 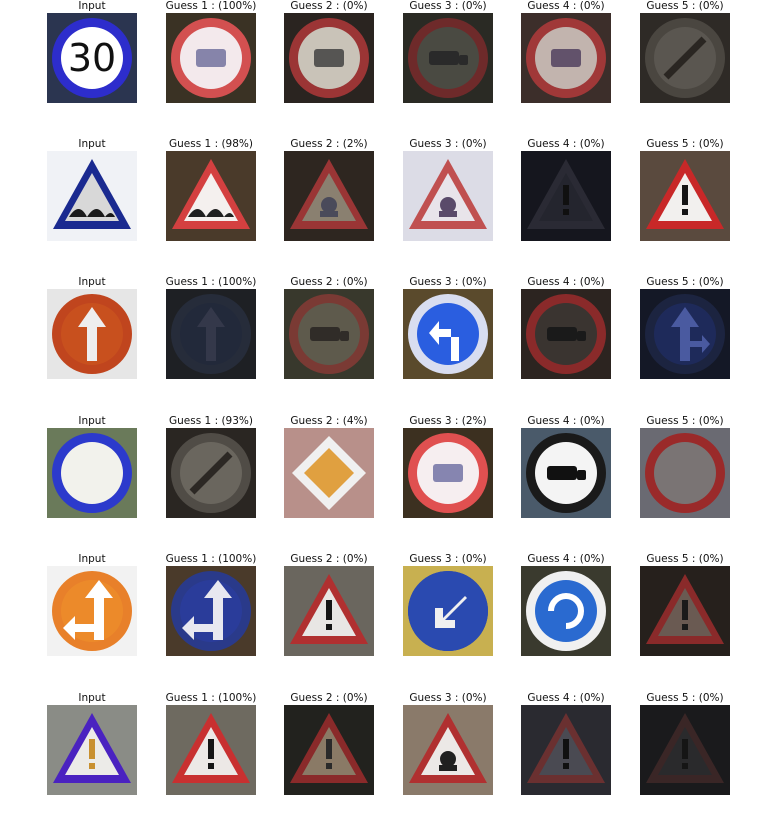 I want to click on turn-left-ahead-sign-icon, so click(x=448, y=334).